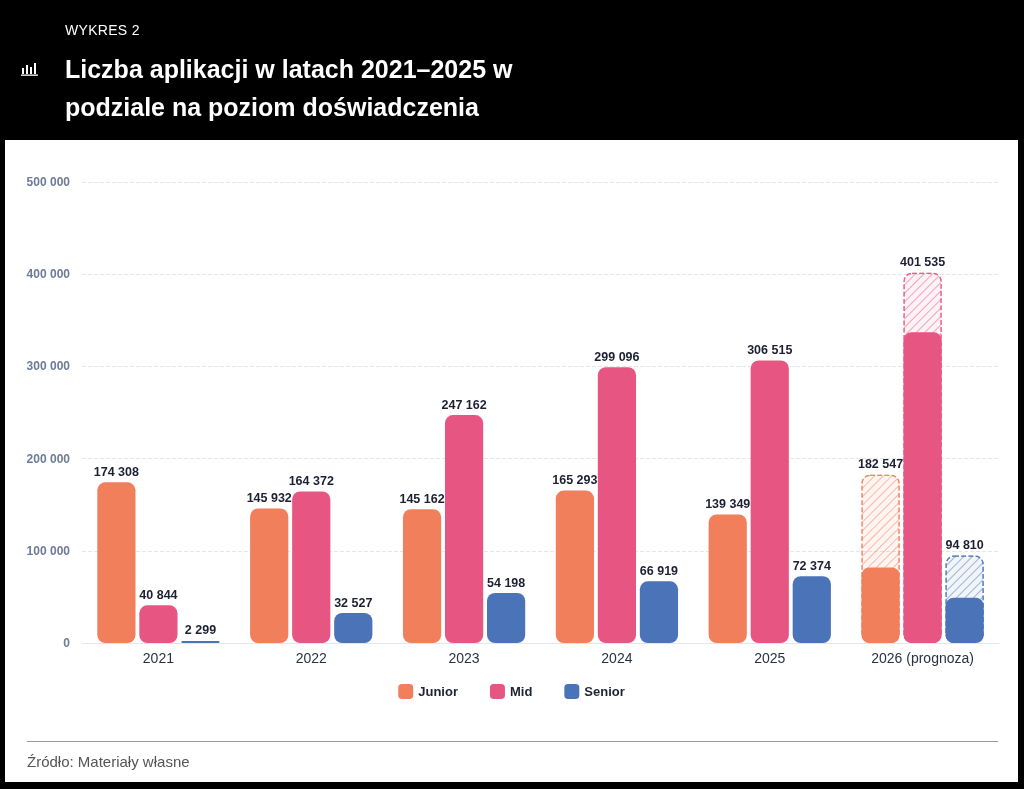 The width and height of the screenshot is (1024, 789). What do you see at coordinates (311, 658) in the screenshot?
I see `x-tick-label: 2022` at bounding box center [311, 658].